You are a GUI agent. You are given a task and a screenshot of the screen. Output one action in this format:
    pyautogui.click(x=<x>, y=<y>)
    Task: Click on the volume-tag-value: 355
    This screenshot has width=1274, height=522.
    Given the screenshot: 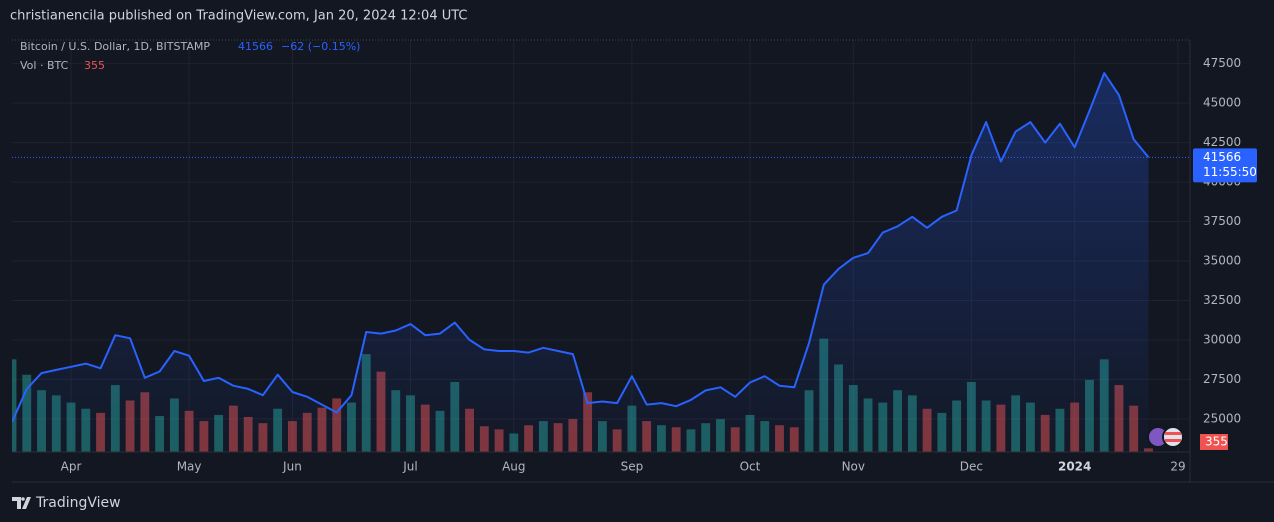 What is the action you would take?
    pyautogui.click(x=1216, y=442)
    